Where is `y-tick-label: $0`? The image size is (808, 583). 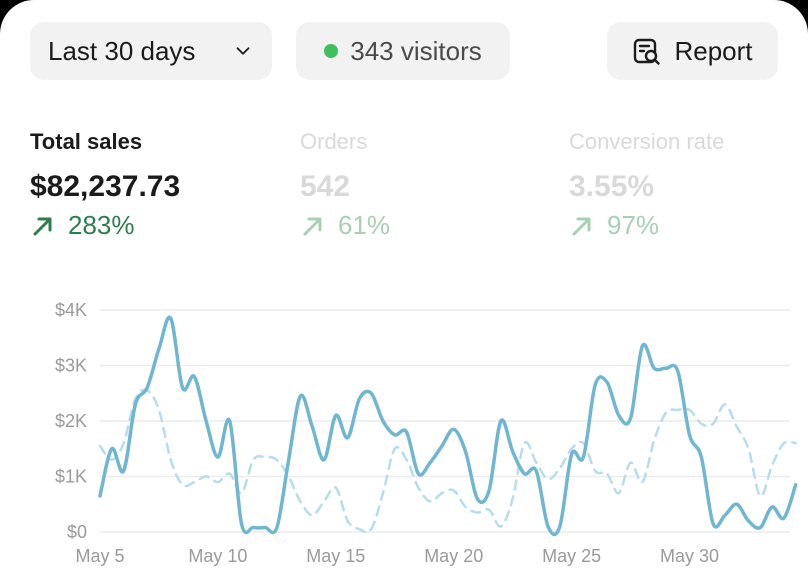
y-tick-label: $0 is located at coordinates (77, 532).